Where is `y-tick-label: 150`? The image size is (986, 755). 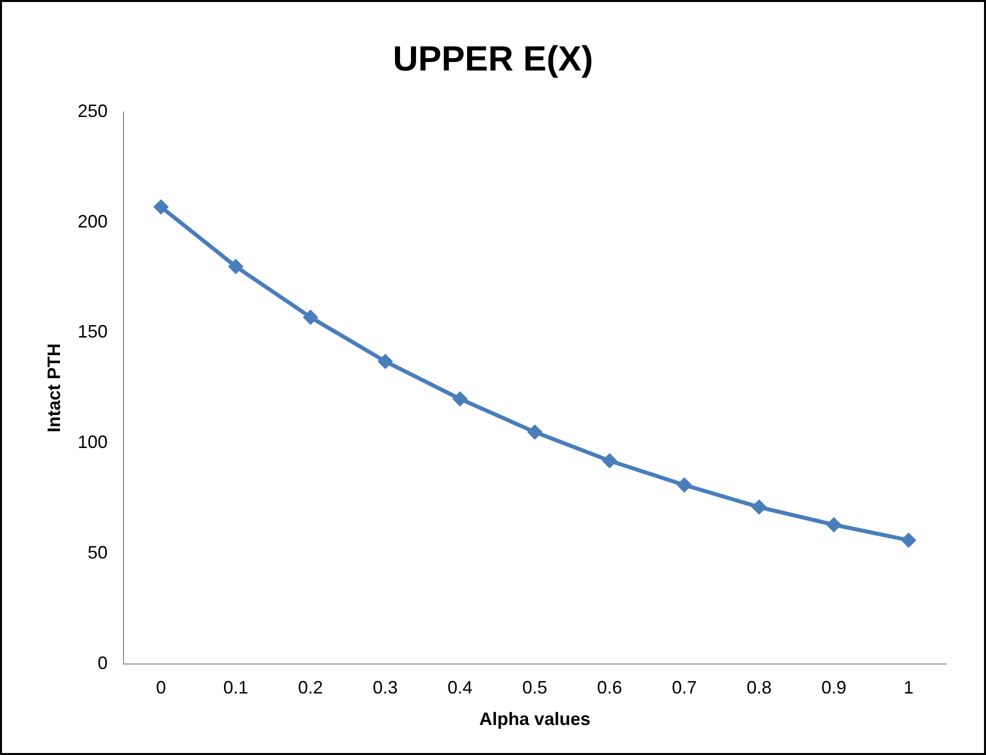
y-tick-label: 150 is located at coordinates (93, 332).